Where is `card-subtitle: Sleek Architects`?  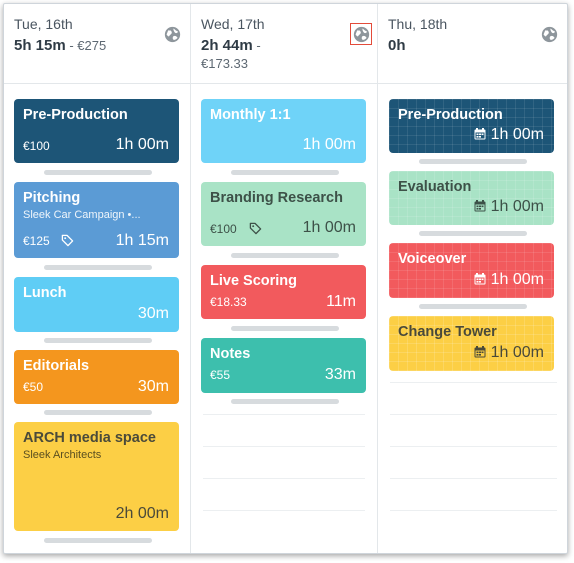 card-subtitle: Sleek Architects is located at coordinates (62, 455).